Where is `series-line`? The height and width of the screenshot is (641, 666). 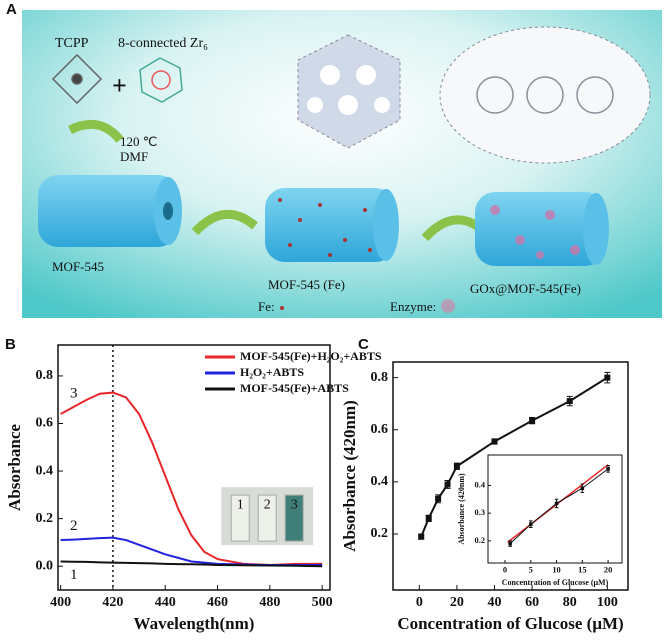 series-line is located at coordinates (191, 564).